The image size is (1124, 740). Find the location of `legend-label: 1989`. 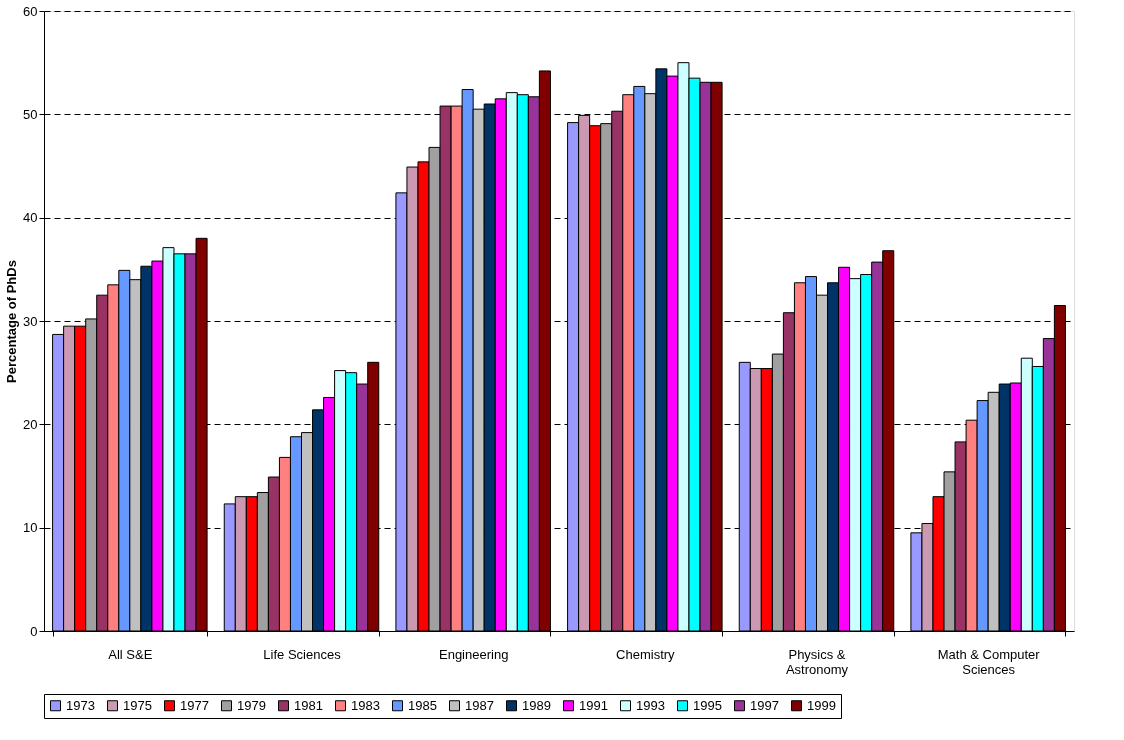

legend-label: 1989 is located at coordinates (536, 705).